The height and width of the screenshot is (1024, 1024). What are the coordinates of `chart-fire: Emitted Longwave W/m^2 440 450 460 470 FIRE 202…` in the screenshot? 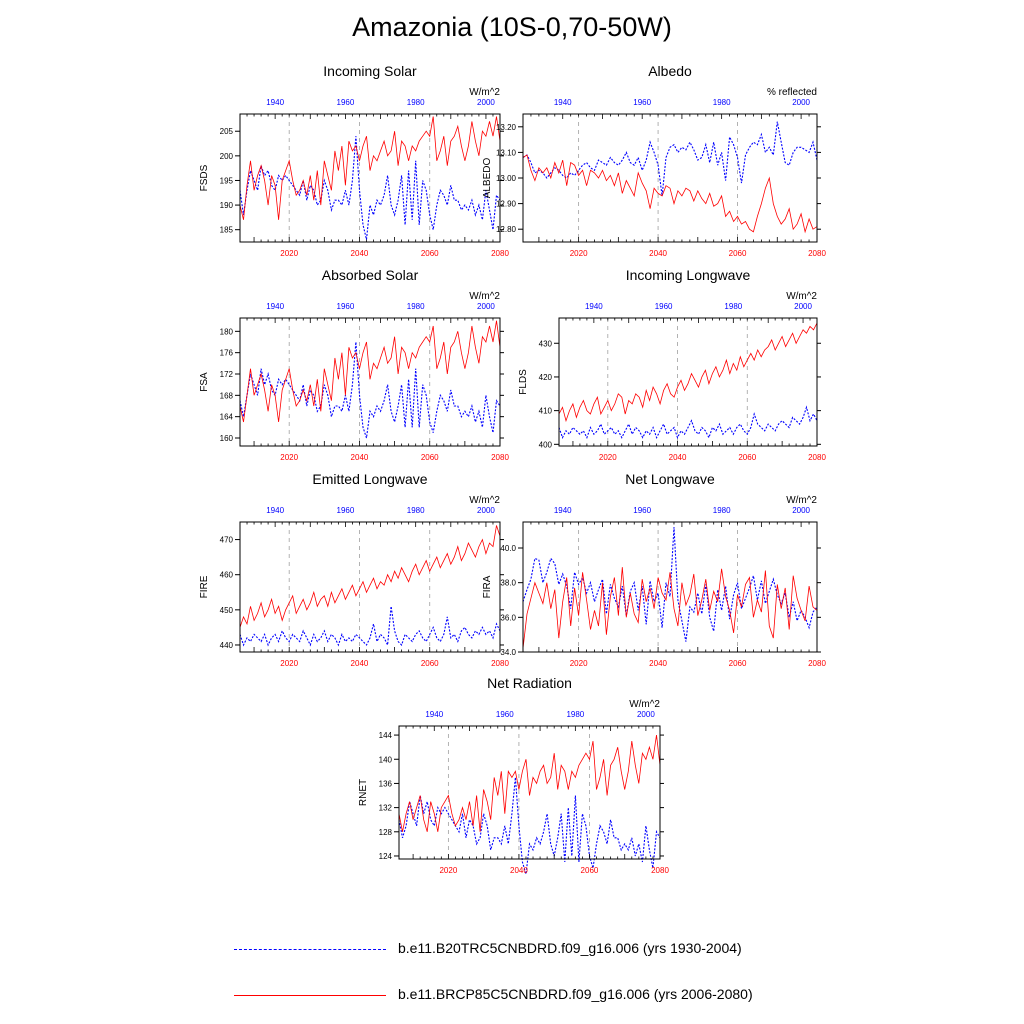 It's located at (354, 569).